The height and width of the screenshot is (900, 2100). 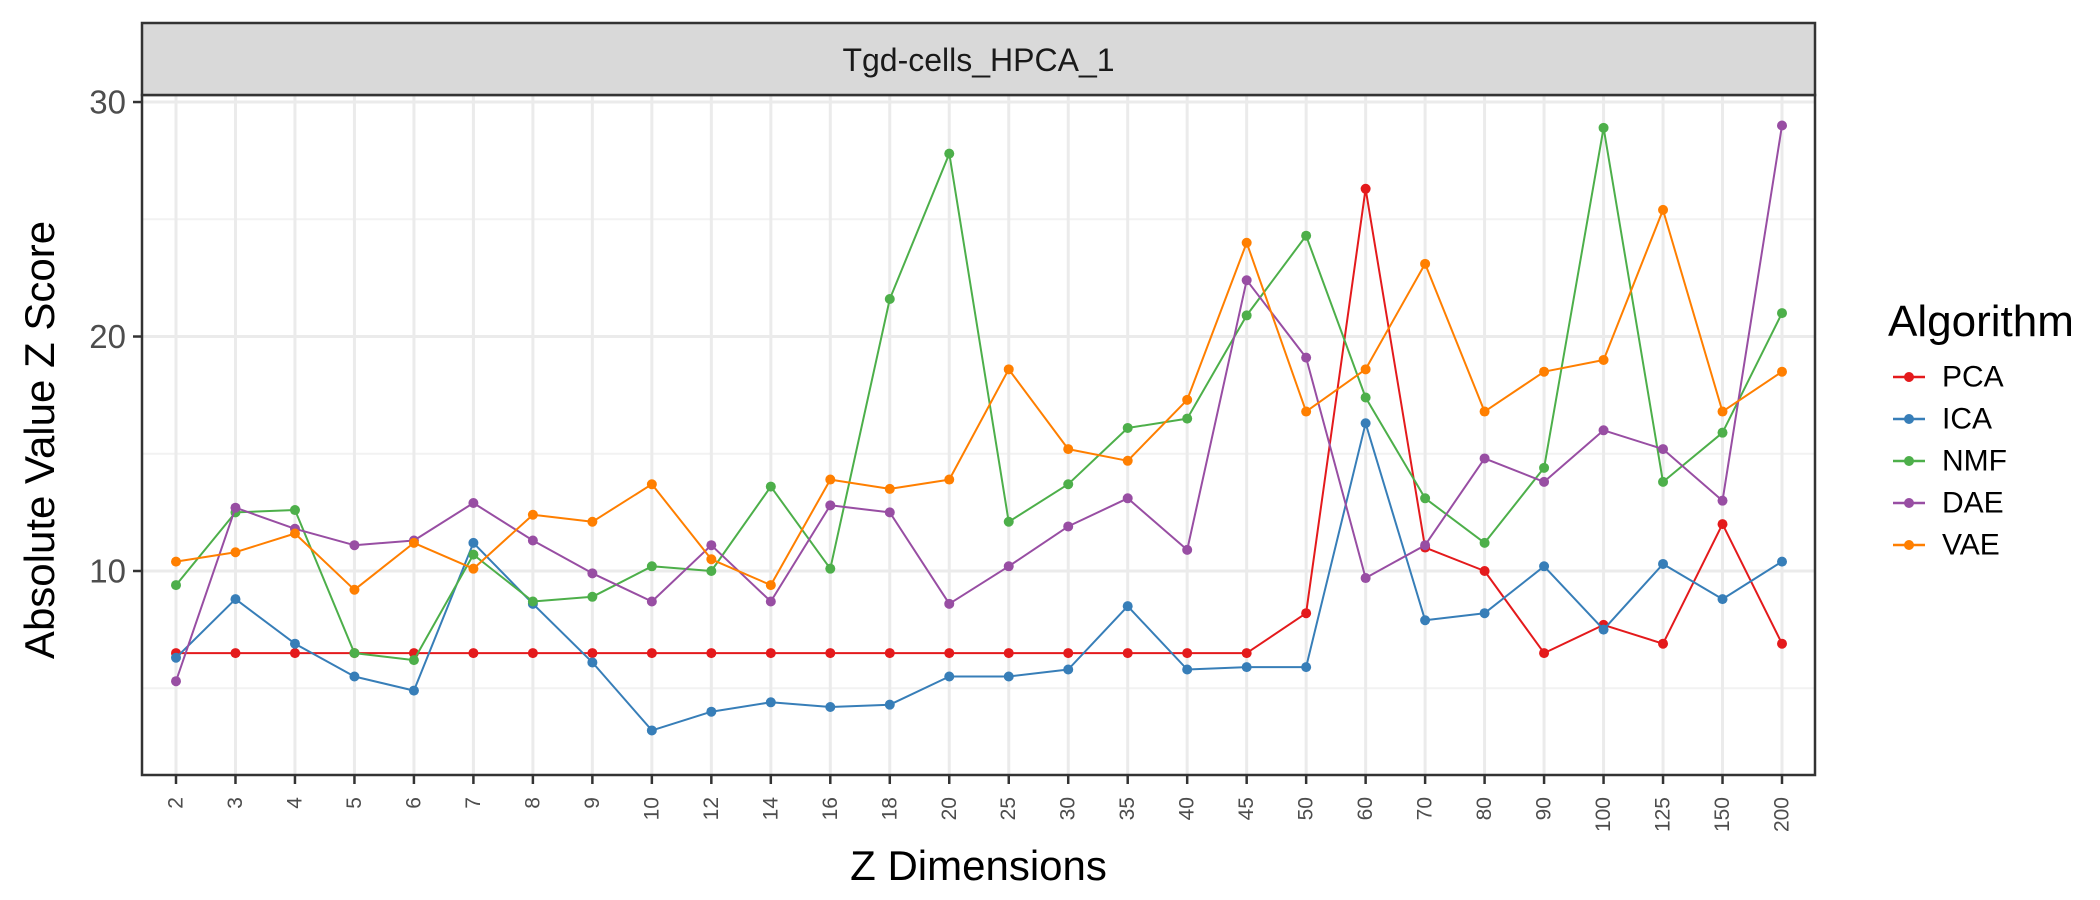 What do you see at coordinates (711, 808) in the screenshot?
I see `x-tick-label: 12` at bounding box center [711, 808].